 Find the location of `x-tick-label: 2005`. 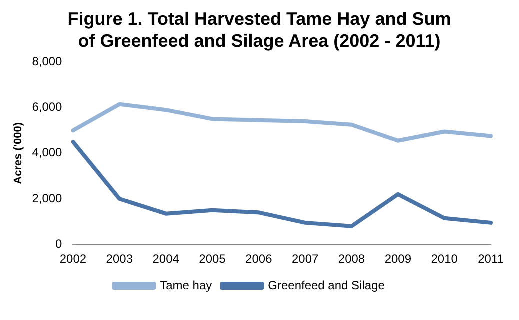

x-tick-label: 2005 is located at coordinates (212, 259).